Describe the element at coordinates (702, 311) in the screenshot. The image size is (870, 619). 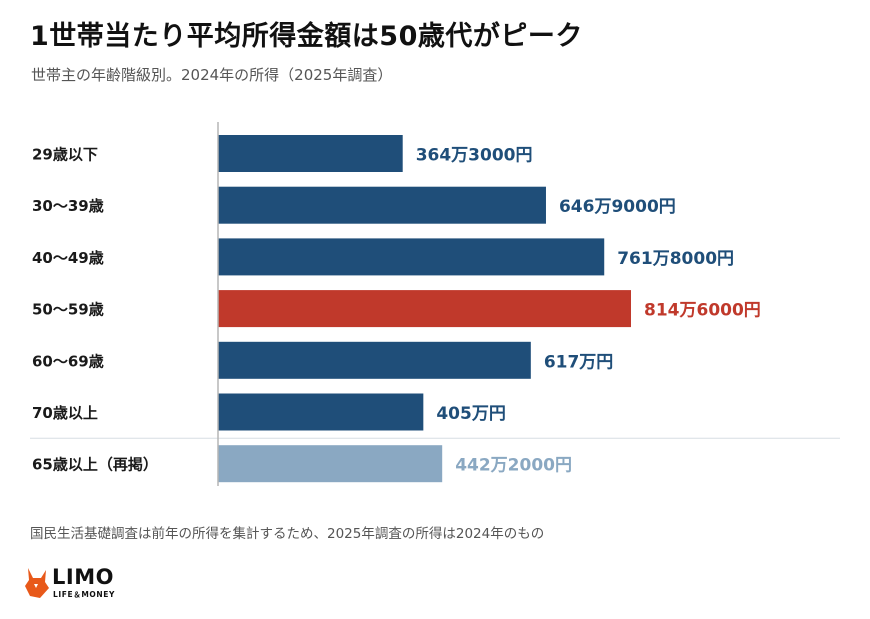
I see `value-label: 814万6000円` at that location.